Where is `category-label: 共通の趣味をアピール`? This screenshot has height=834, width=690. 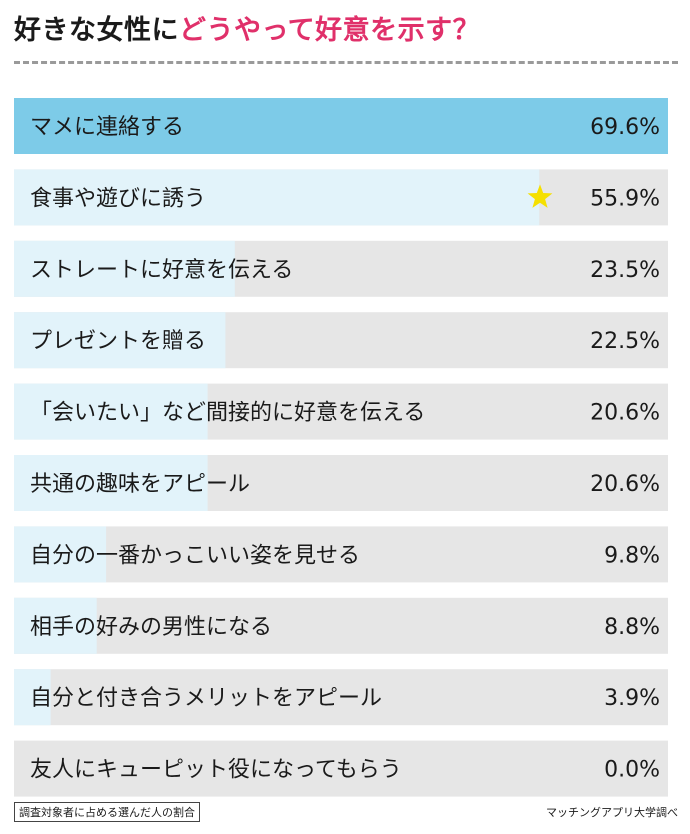 category-label: 共通の趣味をアピール is located at coordinates (140, 484).